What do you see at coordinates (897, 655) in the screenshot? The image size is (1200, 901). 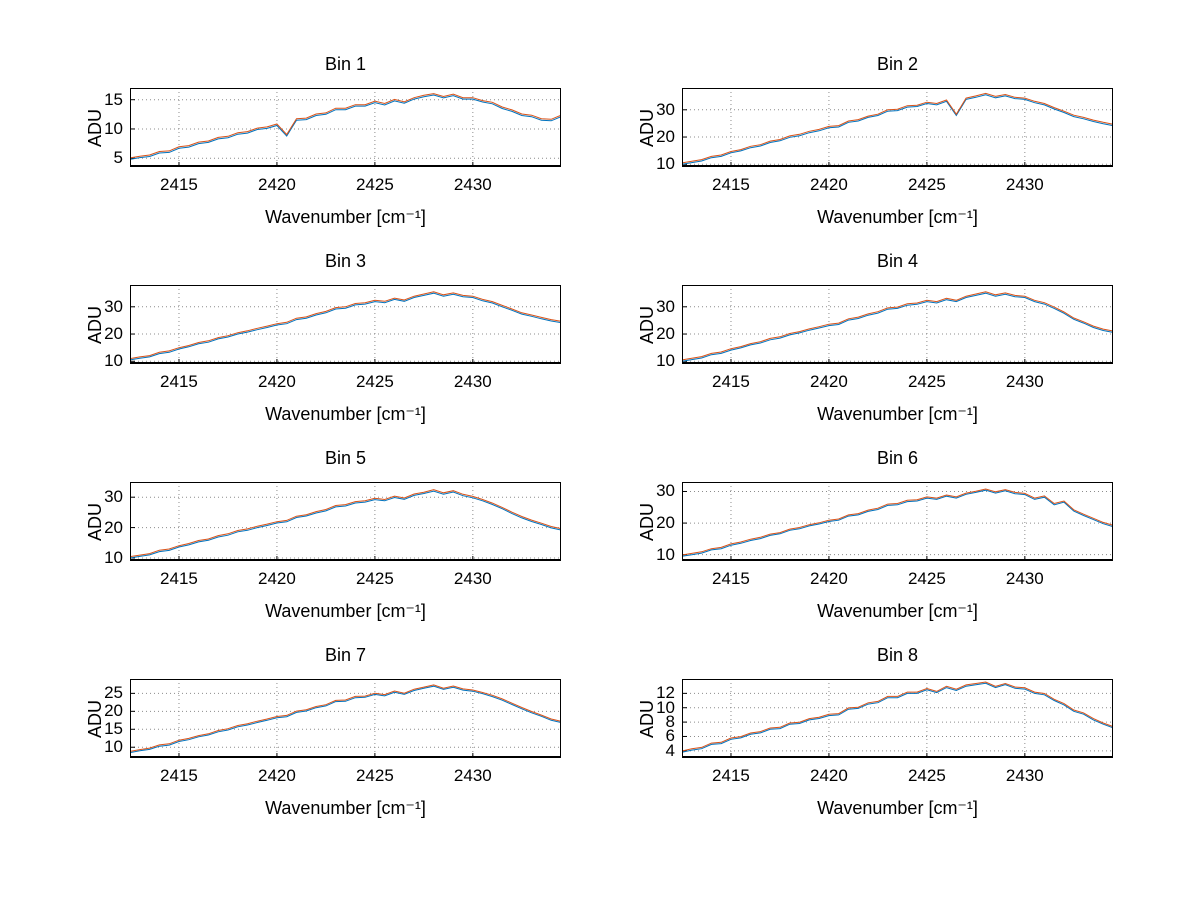 I see `plot-title: Bin 8` at bounding box center [897, 655].